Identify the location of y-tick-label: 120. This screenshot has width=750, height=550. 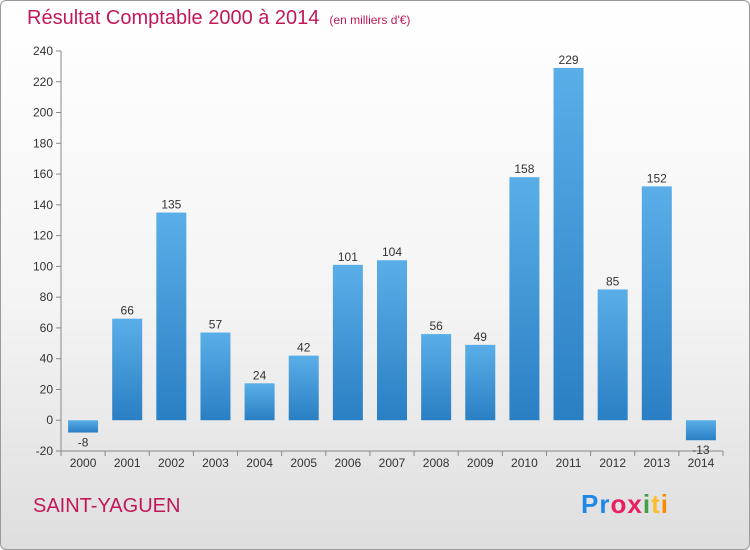
(43, 236).